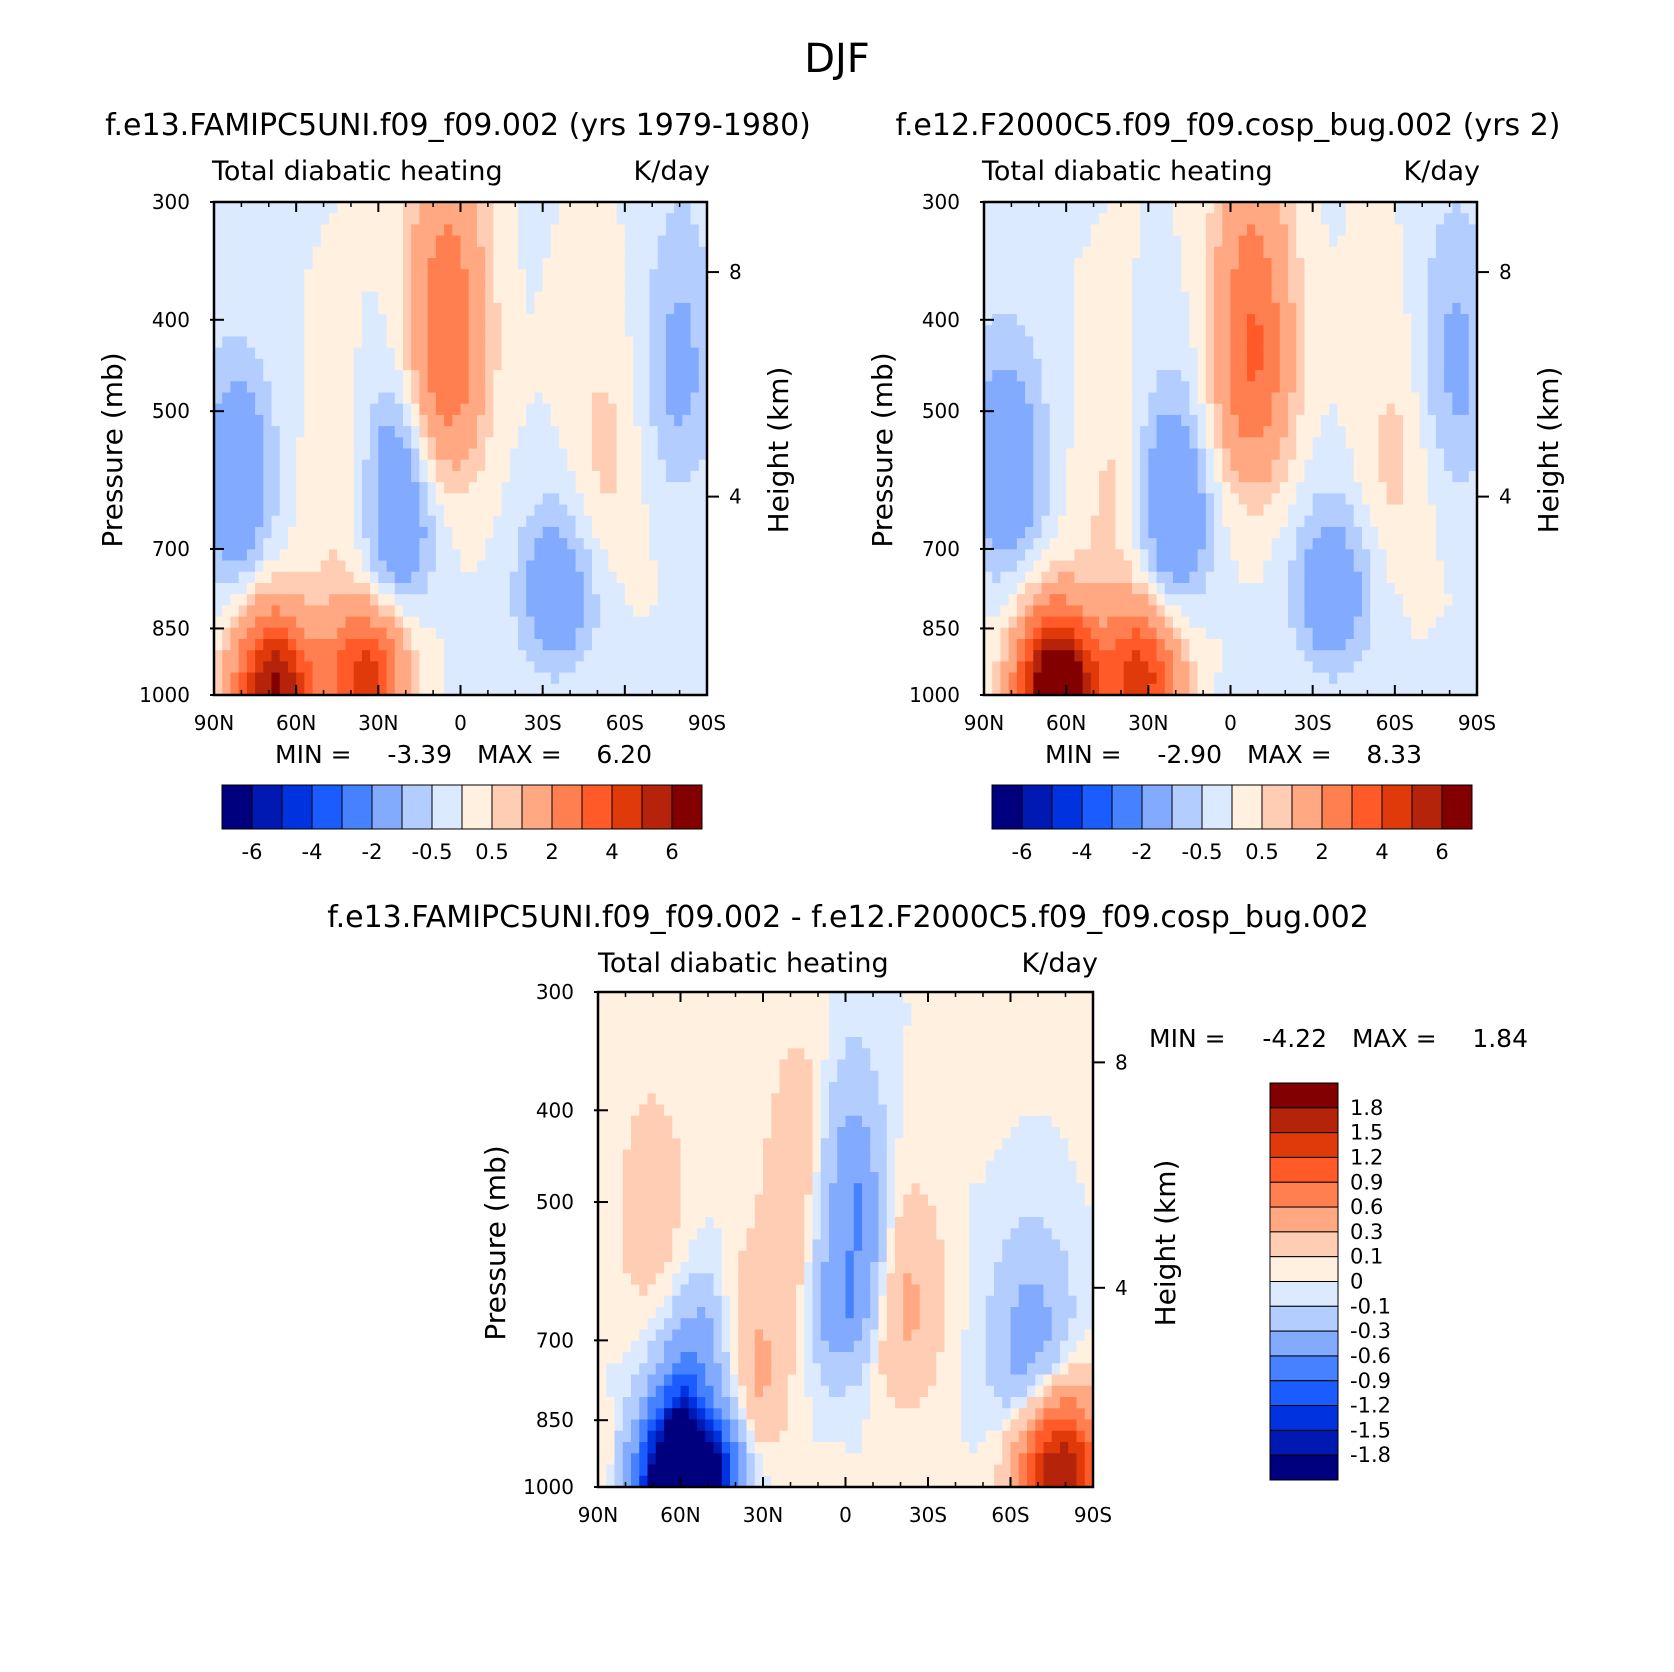 The height and width of the screenshot is (1672, 1674). I want to click on x-tick-label: 60N, so click(296, 723).